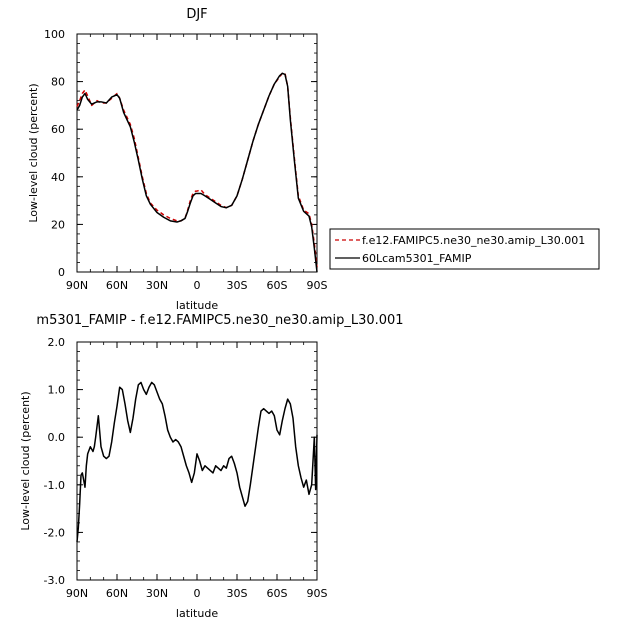  Describe the element at coordinates (54, 485) in the screenshot. I see `bottom-y-tick-label-2: -1.0` at that location.